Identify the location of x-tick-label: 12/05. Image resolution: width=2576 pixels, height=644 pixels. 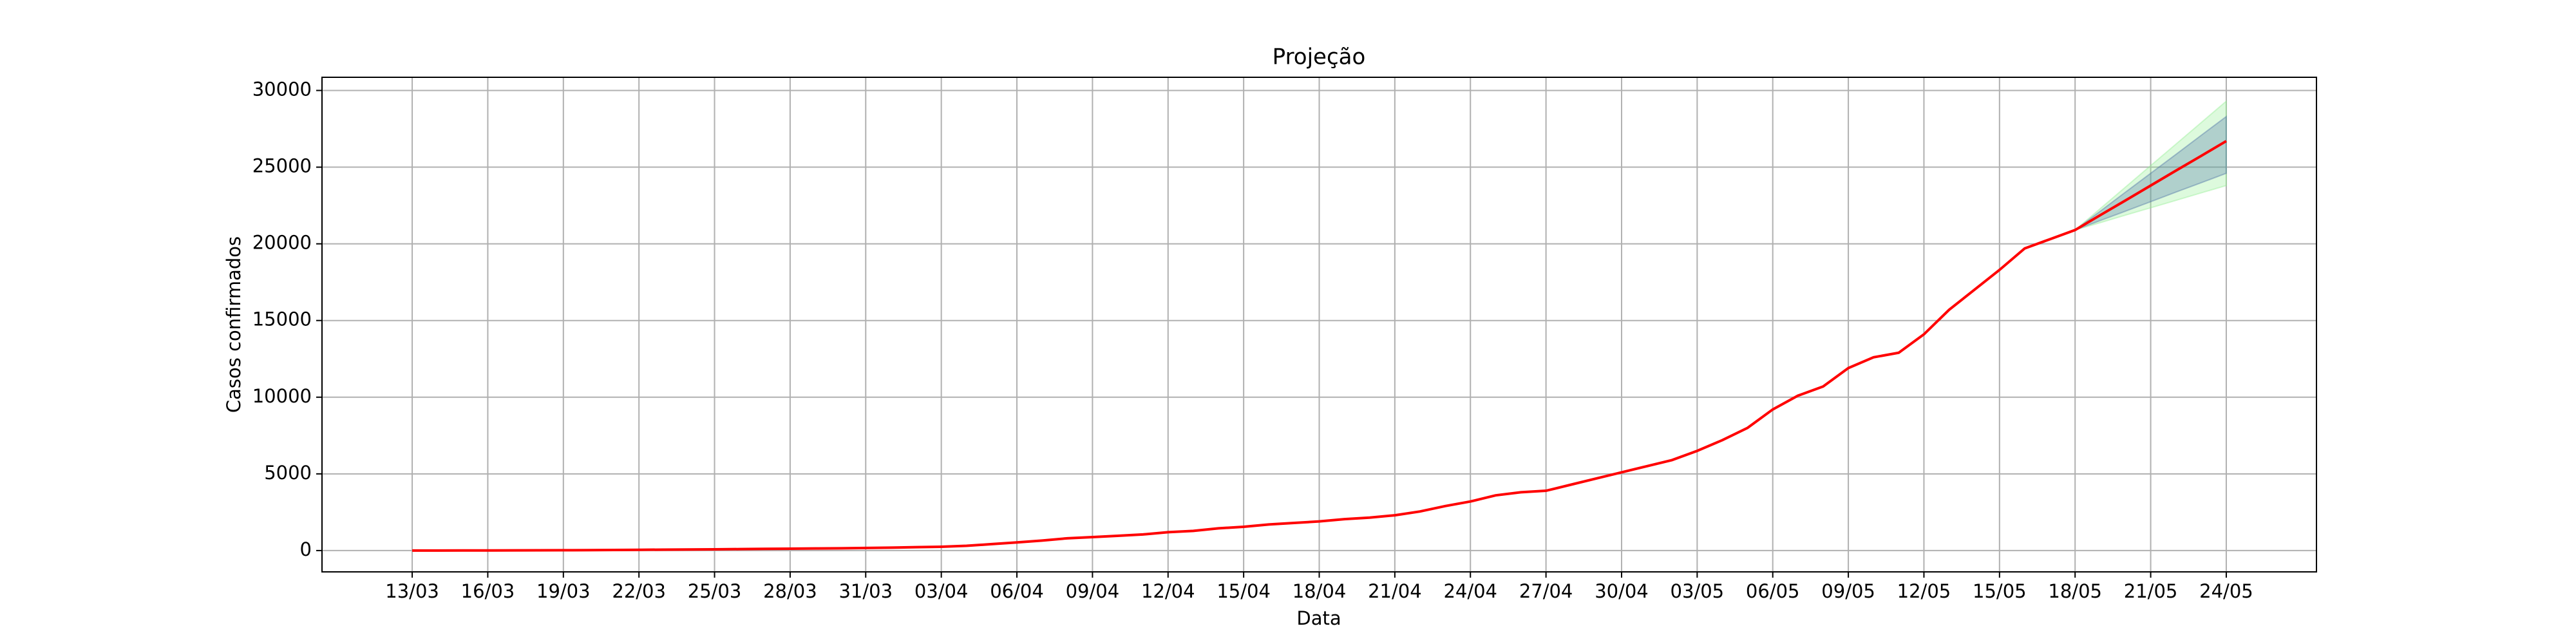
(1924, 591).